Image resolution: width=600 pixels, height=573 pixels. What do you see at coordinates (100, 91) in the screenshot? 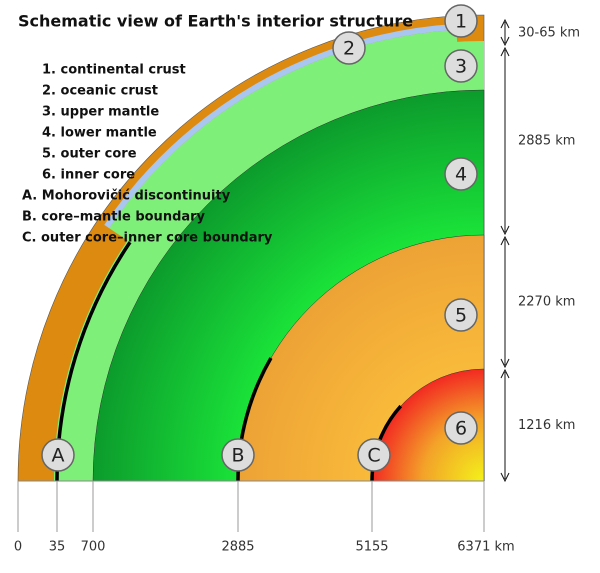
I see `legend-item: 2. oceanic crust` at bounding box center [100, 91].